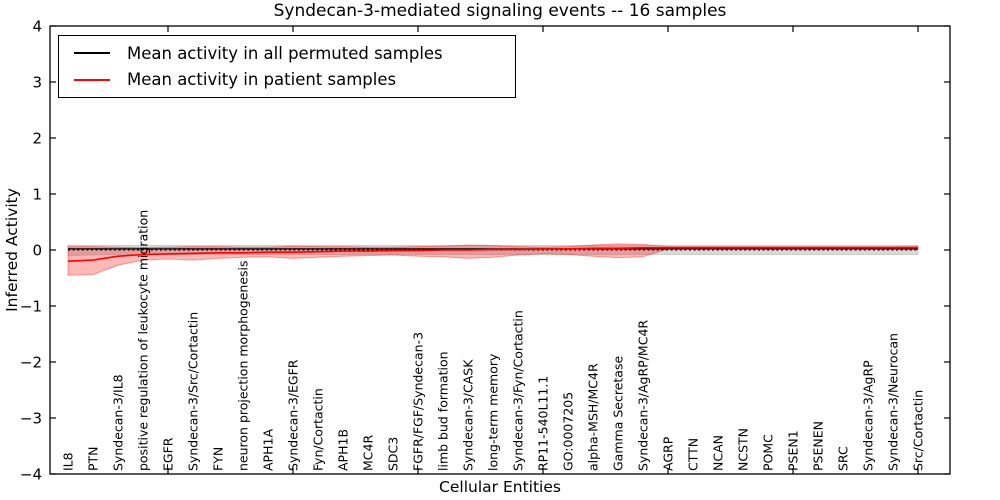 Image resolution: width=1000 pixels, height=500 pixels. I want to click on y-tick-label: −1, so click(31, 307).